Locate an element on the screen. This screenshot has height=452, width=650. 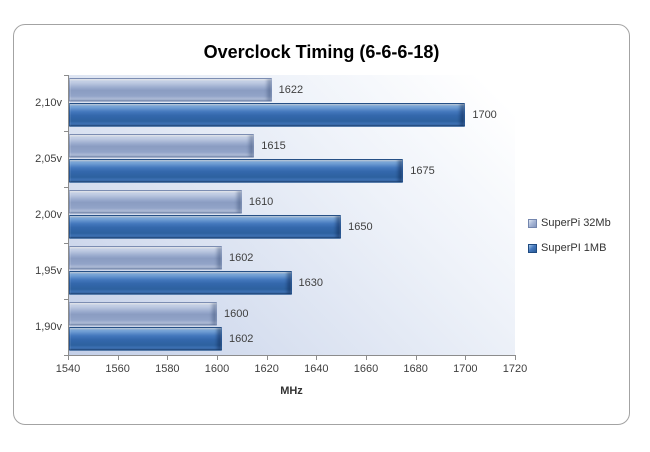
bar-value-label: 1622 is located at coordinates (291, 90).